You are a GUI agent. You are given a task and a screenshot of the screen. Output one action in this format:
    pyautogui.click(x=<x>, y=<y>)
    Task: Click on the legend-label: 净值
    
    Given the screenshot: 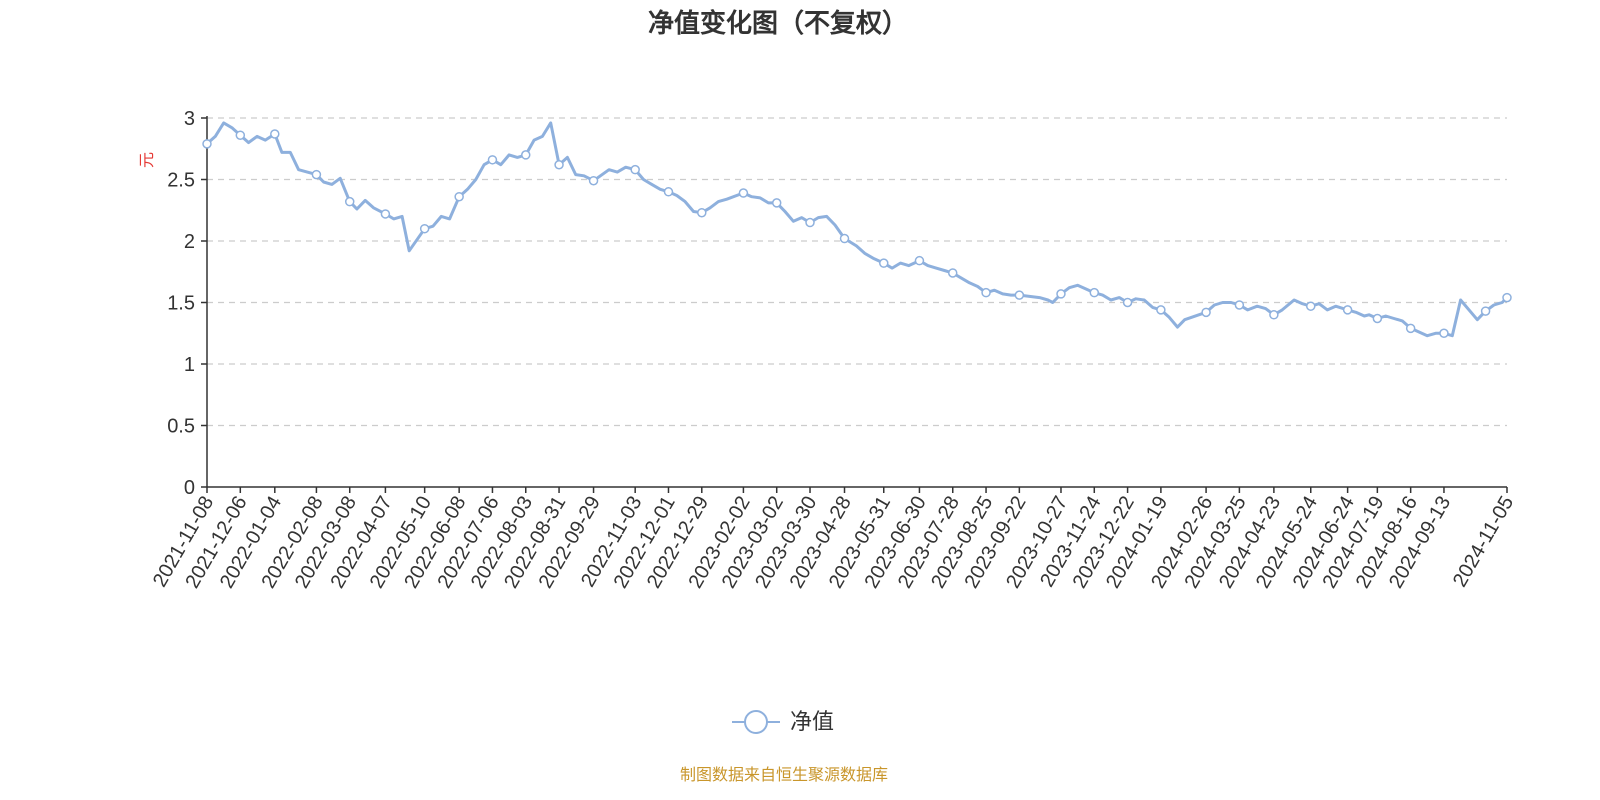 What is the action you would take?
    pyautogui.click(x=812, y=722)
    